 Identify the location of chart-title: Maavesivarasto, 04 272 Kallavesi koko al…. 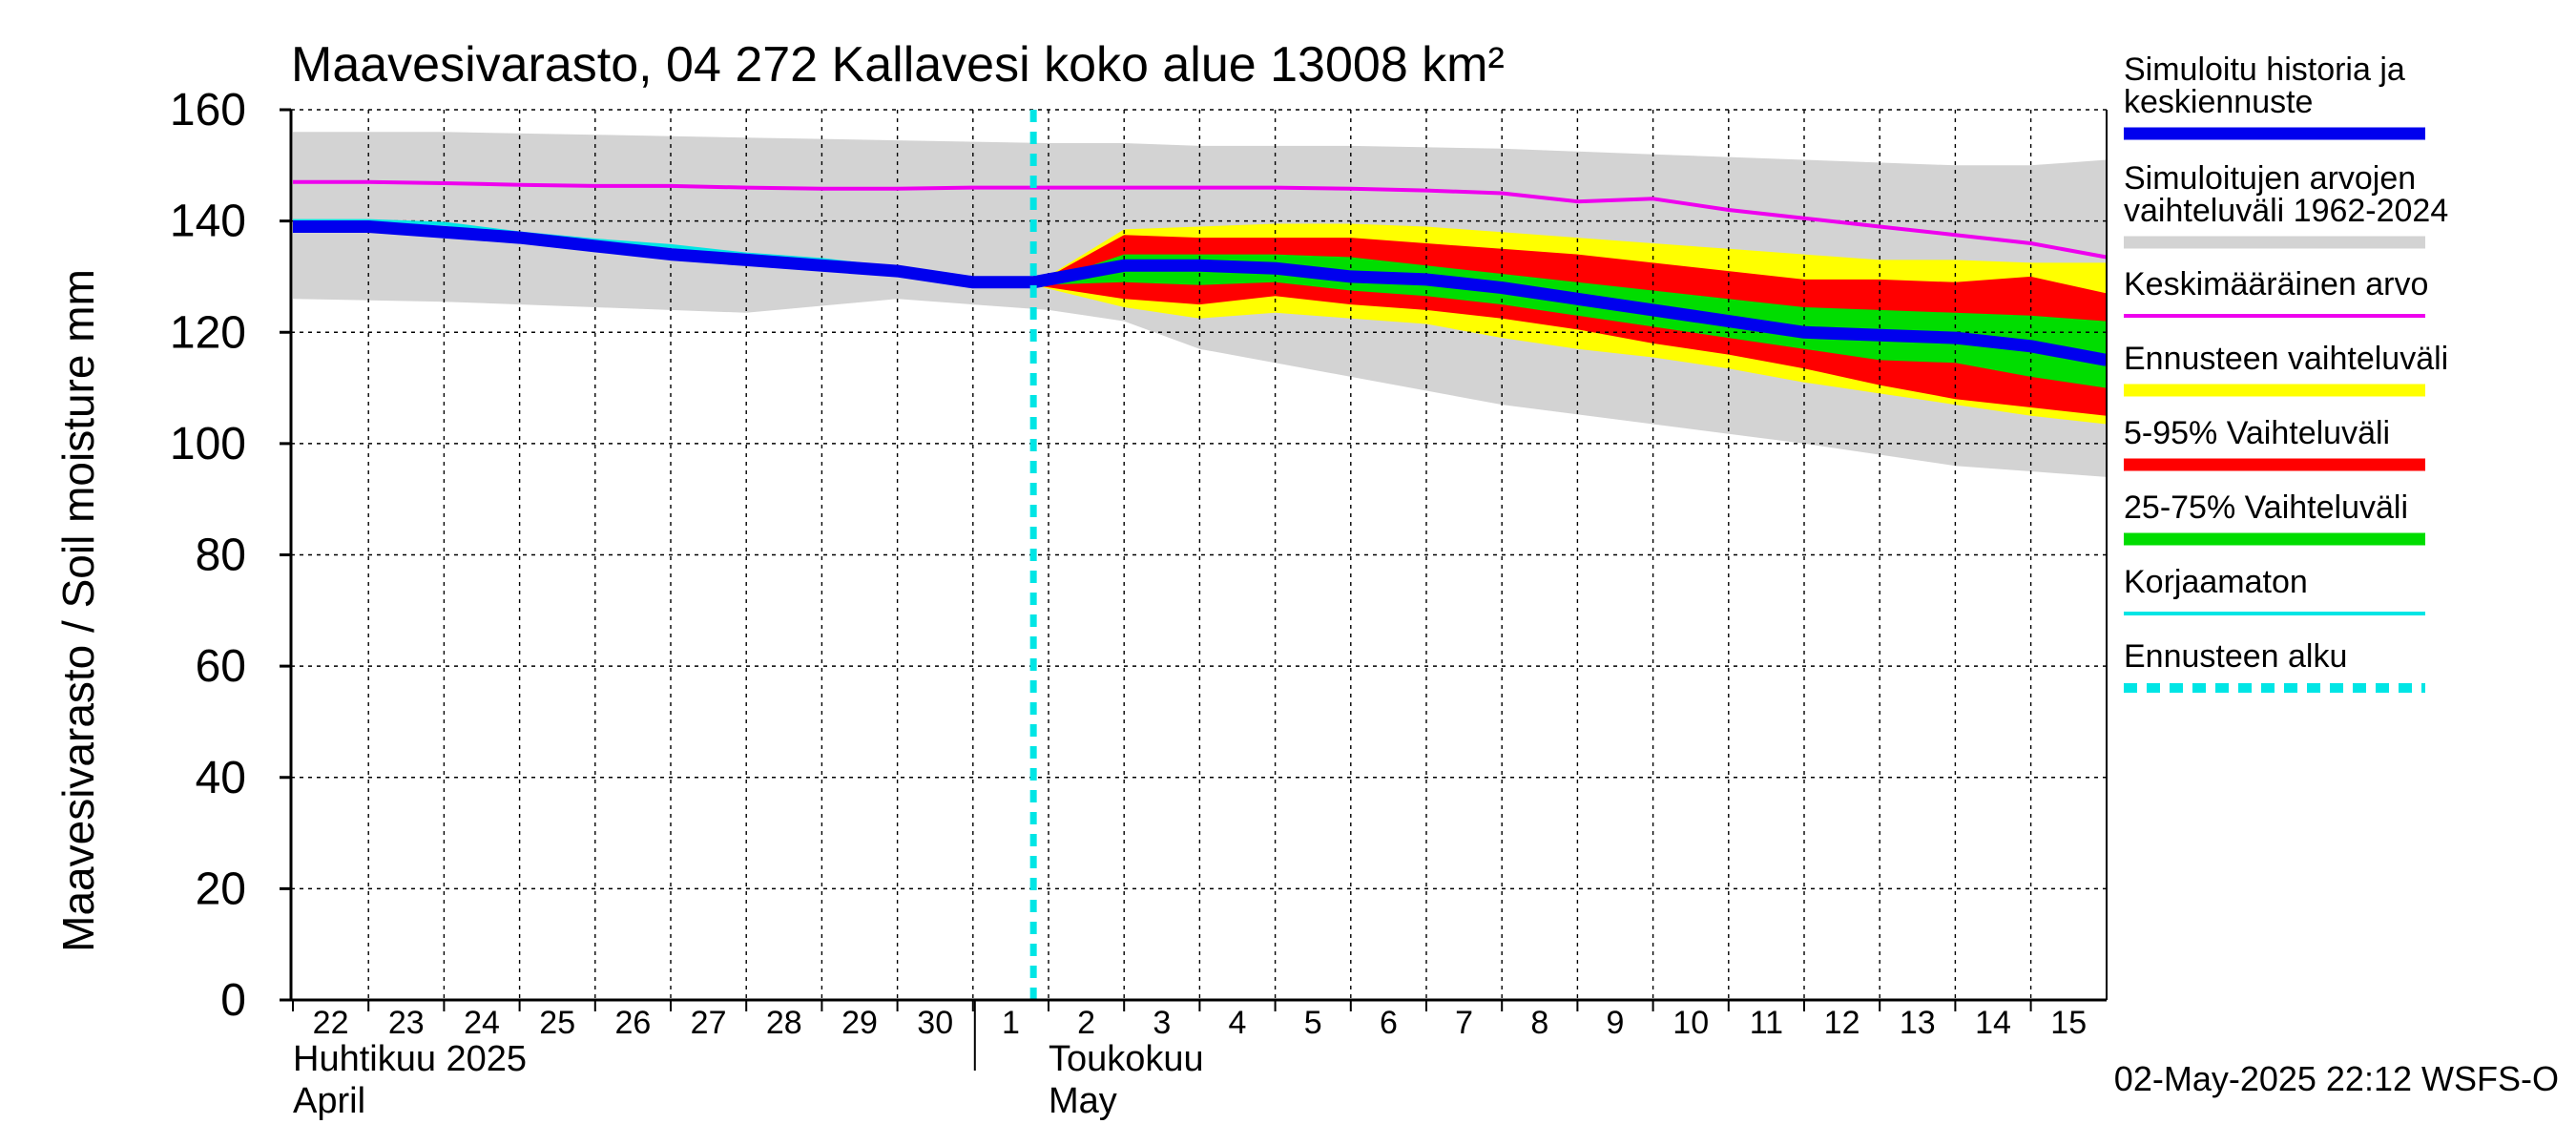
(898, 65).